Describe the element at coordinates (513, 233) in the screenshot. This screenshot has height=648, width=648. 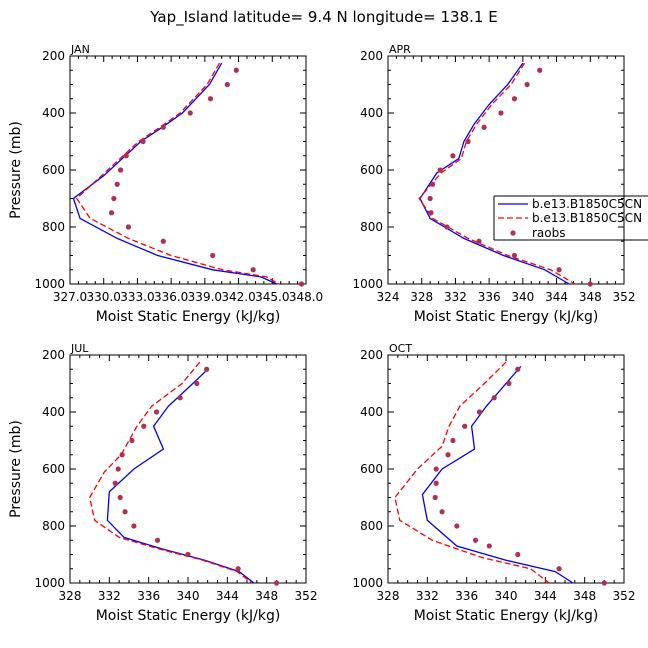
I see `legend-swatch-raobs` at that location.